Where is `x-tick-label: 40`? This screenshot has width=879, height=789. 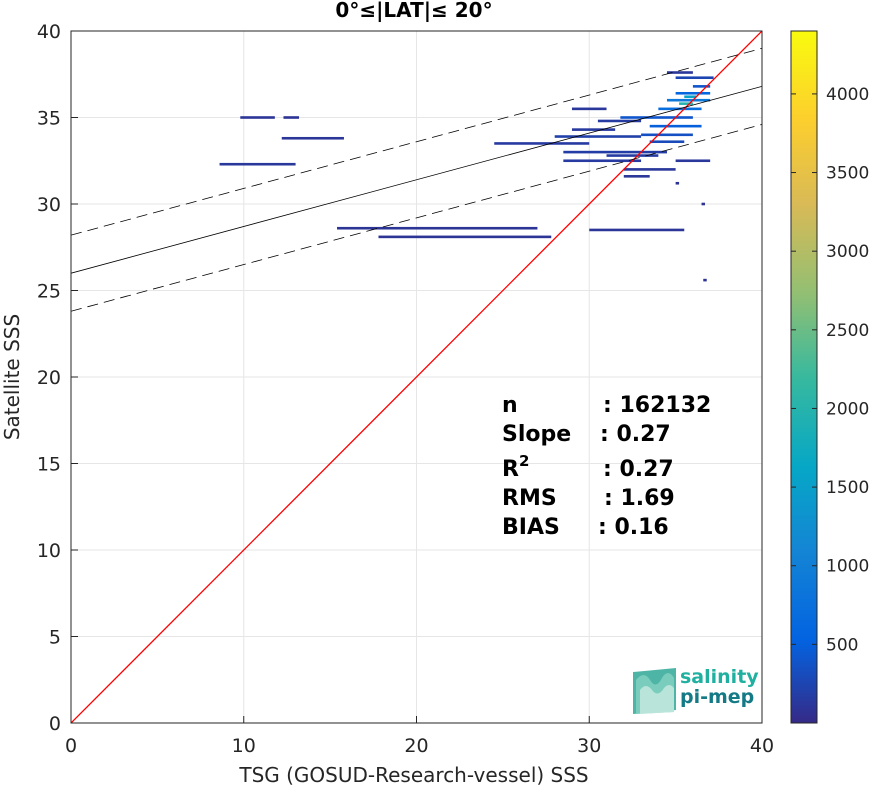 x-tick-label: 40 is located at coordinates (762, 746).